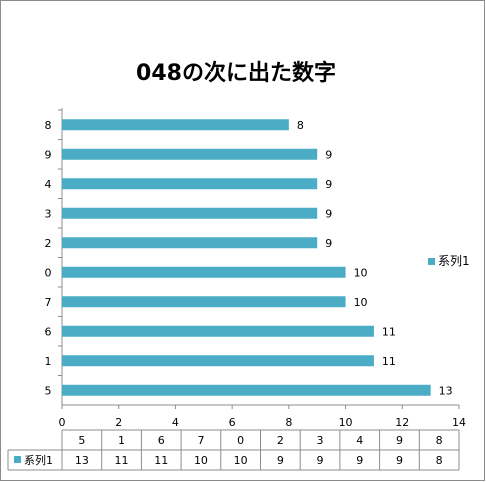 Image resolution: width=486 pixels, height=482 pixels. What do you see at coordinates (280, 440) in the screenshot?
I see `table-header-cell: 2` at bounding box center [280, 440].